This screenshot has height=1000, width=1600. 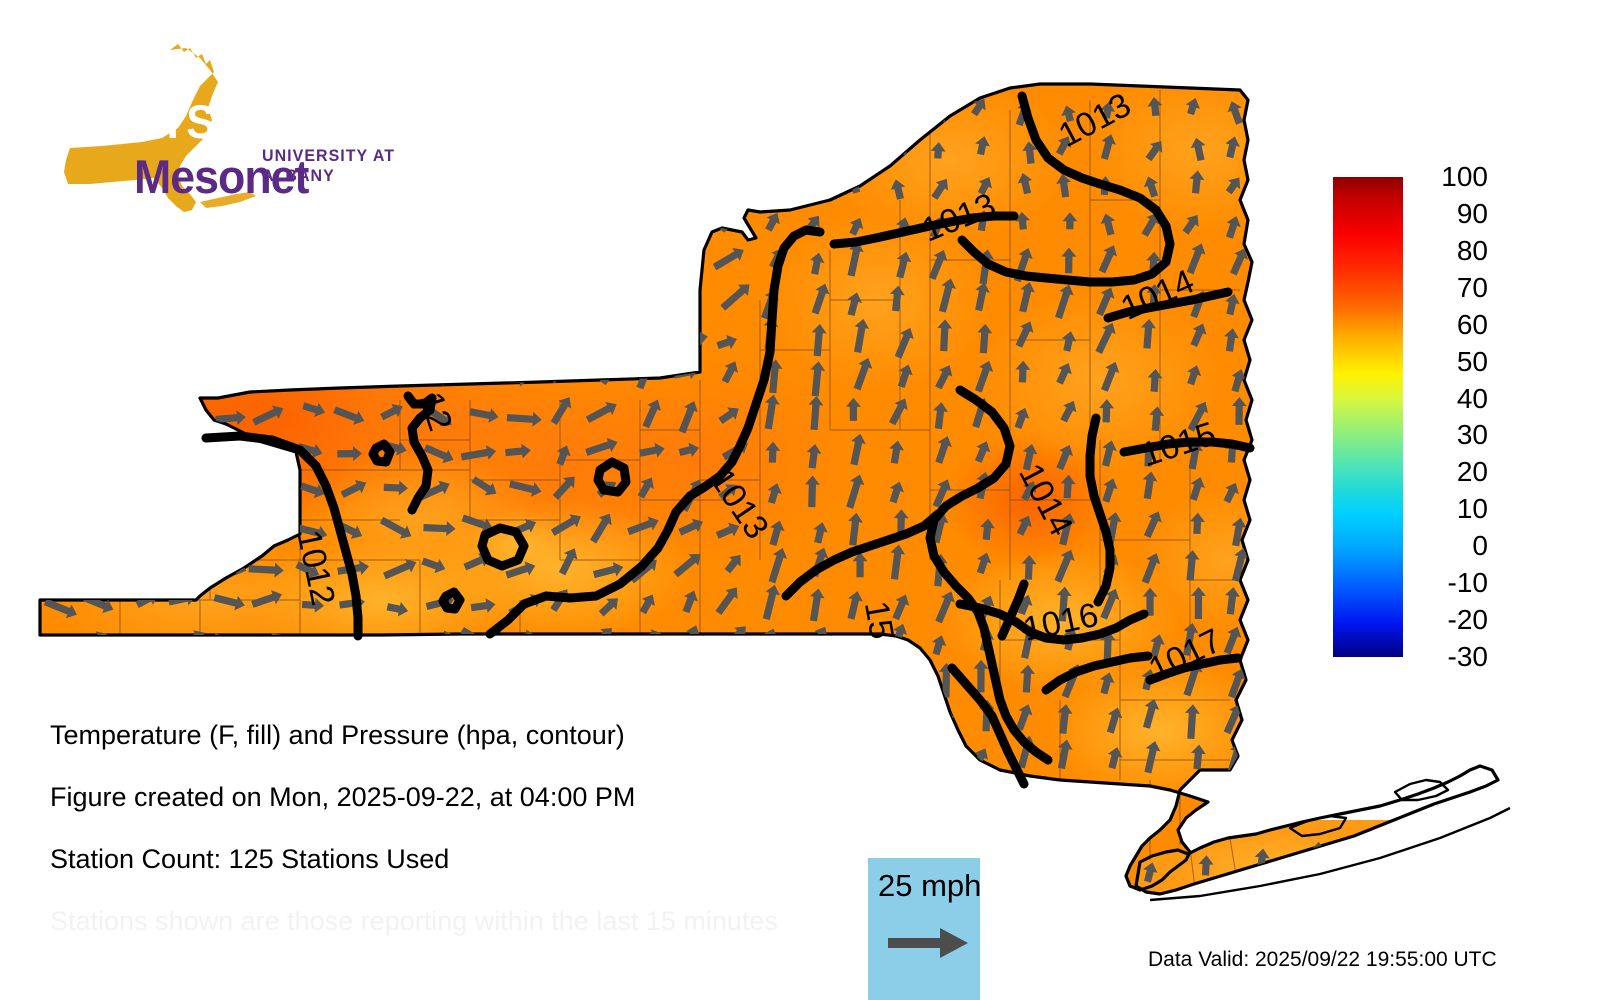 What do you see at coordinates (1472, 324) in the screenshot?
I see `colorbar-tick-60: 60` at bounding box center [1472, 324].